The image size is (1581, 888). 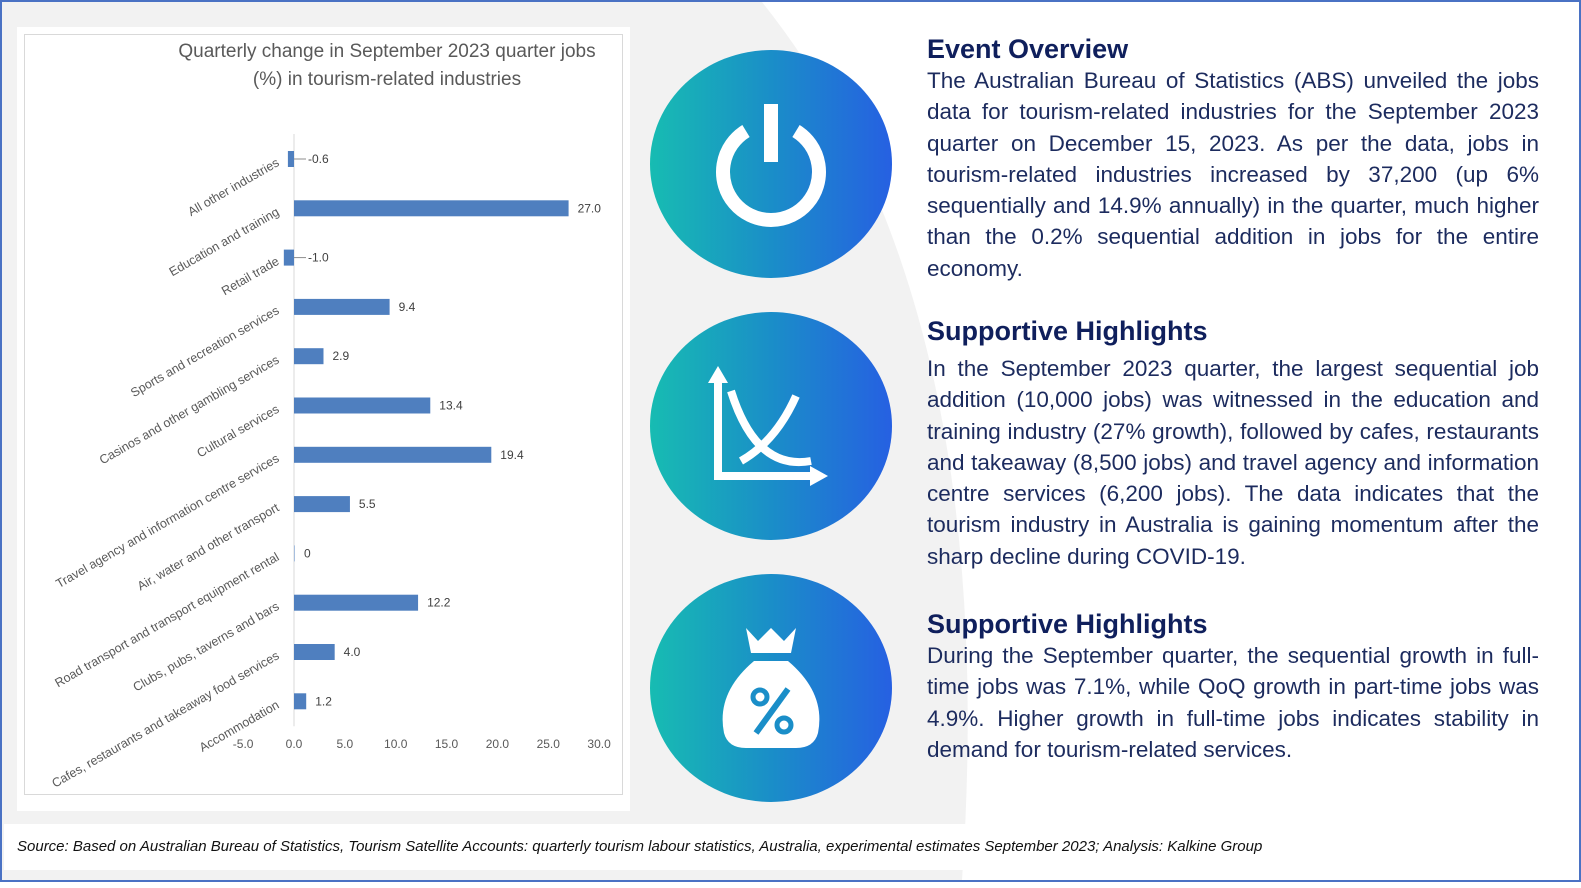 What do you see at coordinates (768, 426) in the screenshot?
I see `chart-curve-icon` at bounding box center [768, 426].